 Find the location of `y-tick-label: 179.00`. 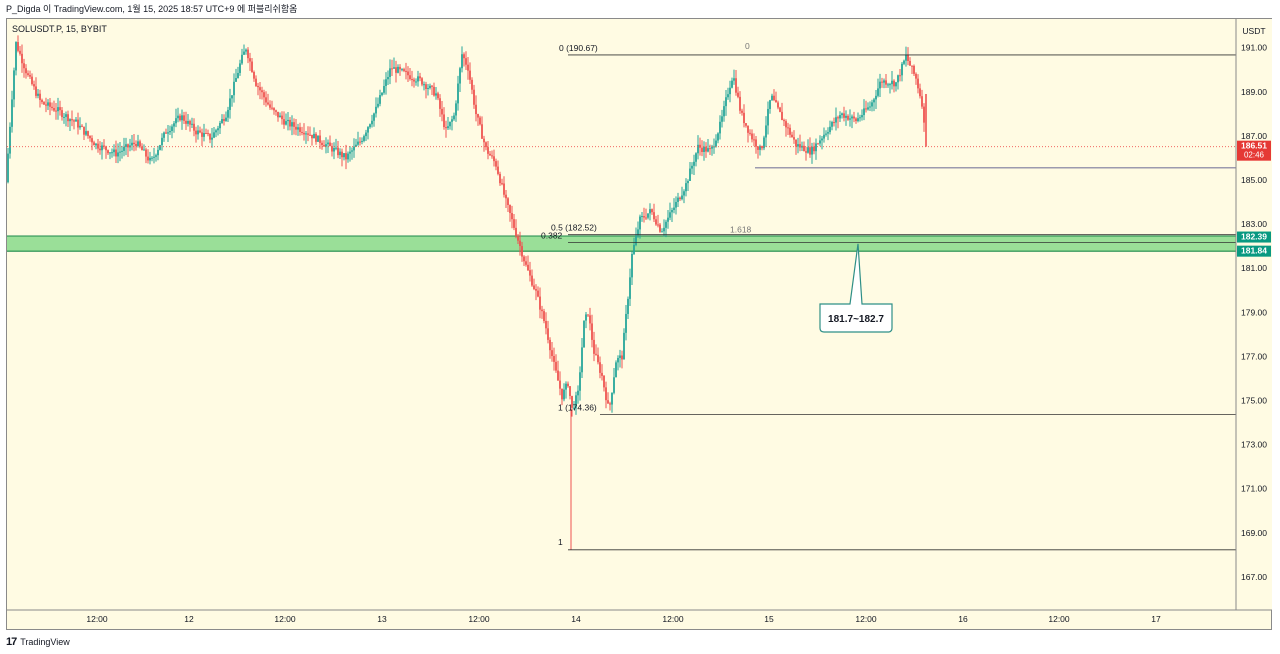

y-tick-label: 179.00 is located at coordinates (1254, 312).